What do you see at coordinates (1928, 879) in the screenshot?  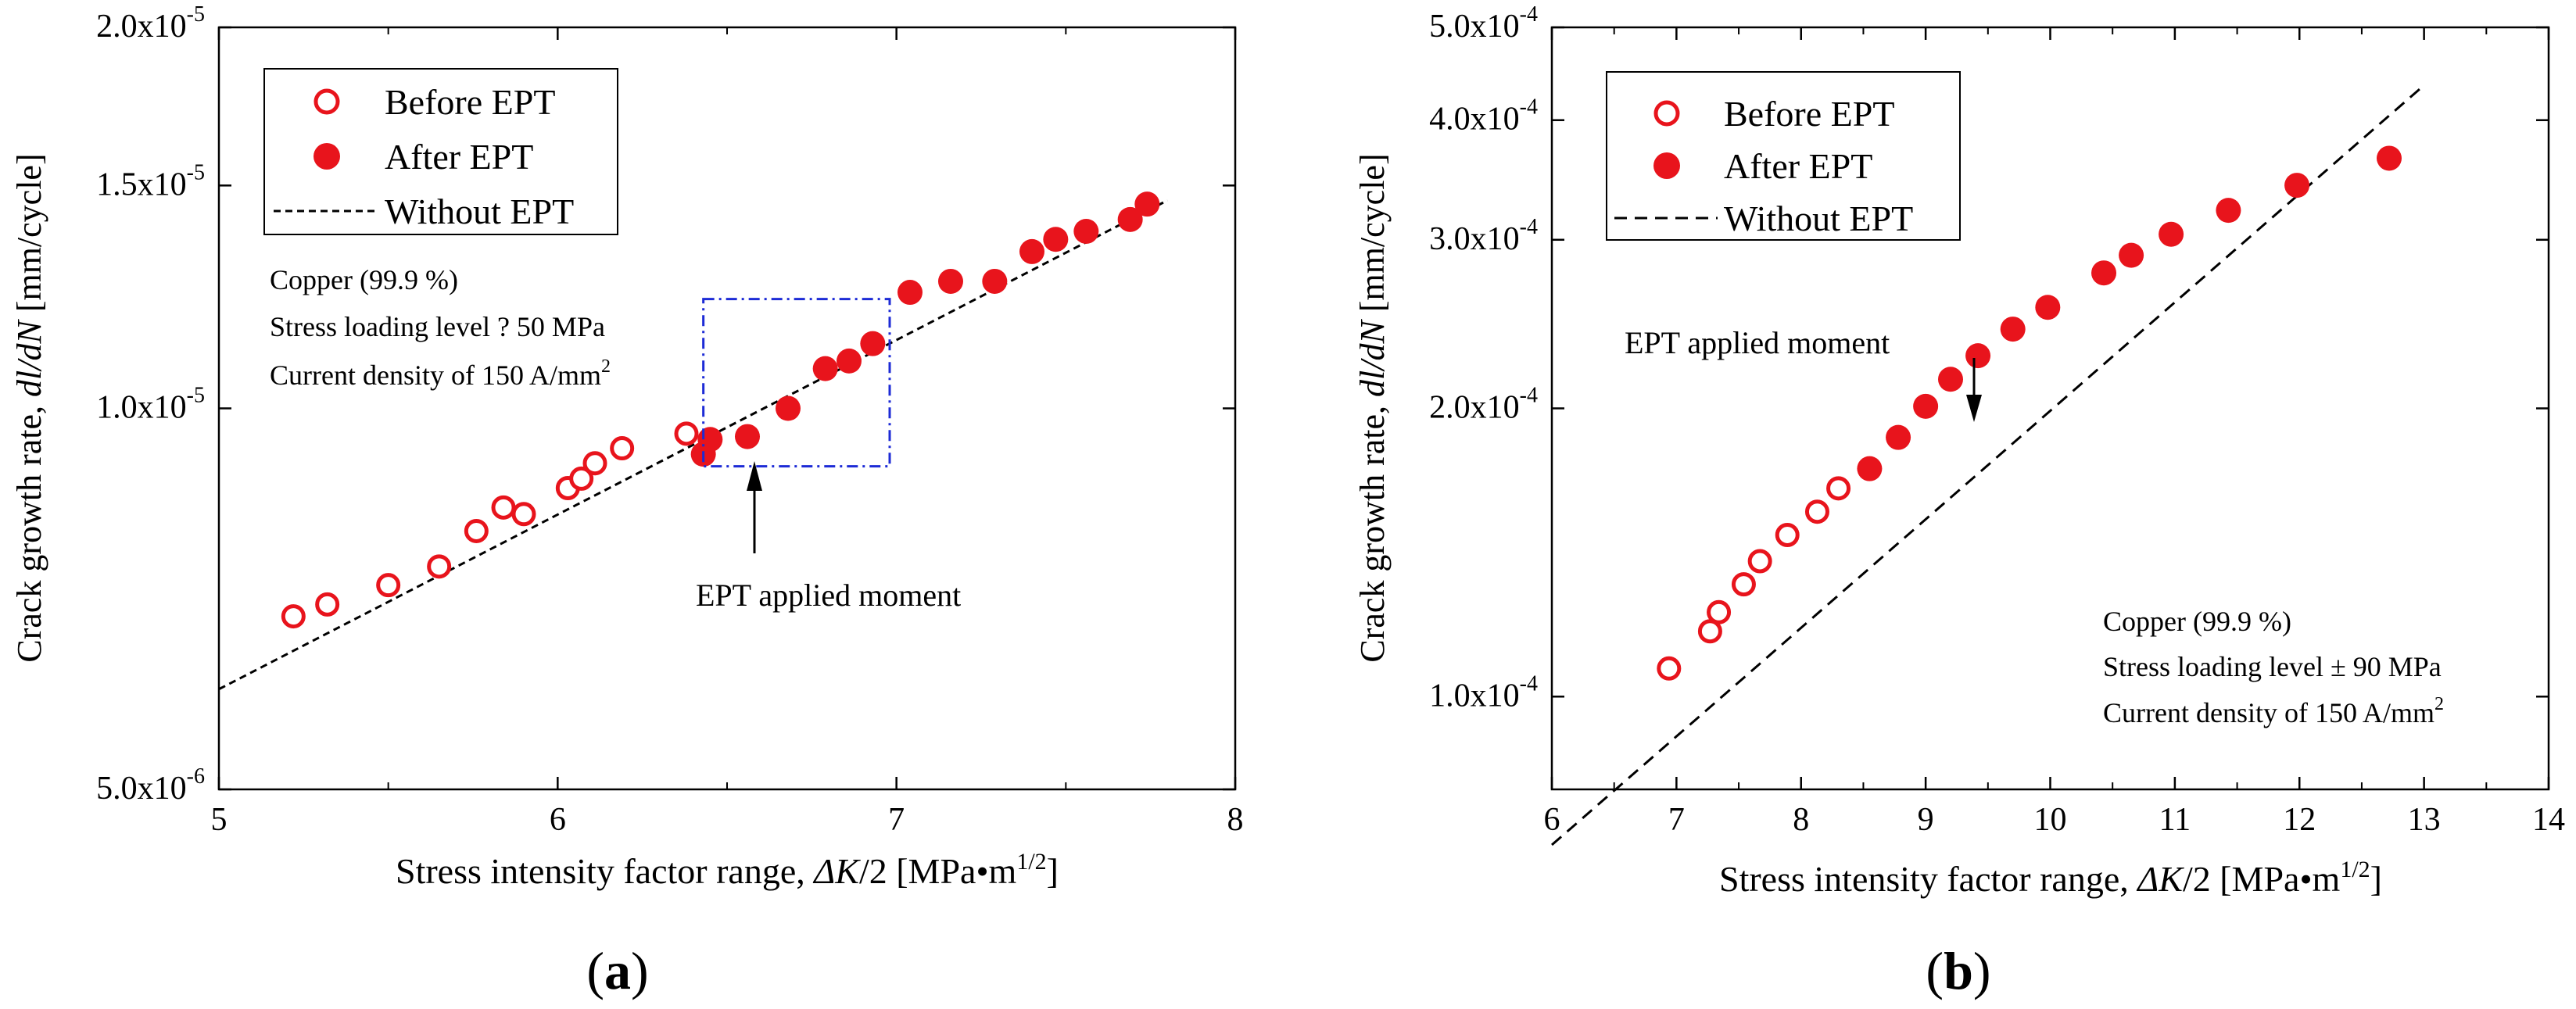 I see `x-axis-label-b-pre: Stress intensity factor range,` at bounding box center [1928, 879].